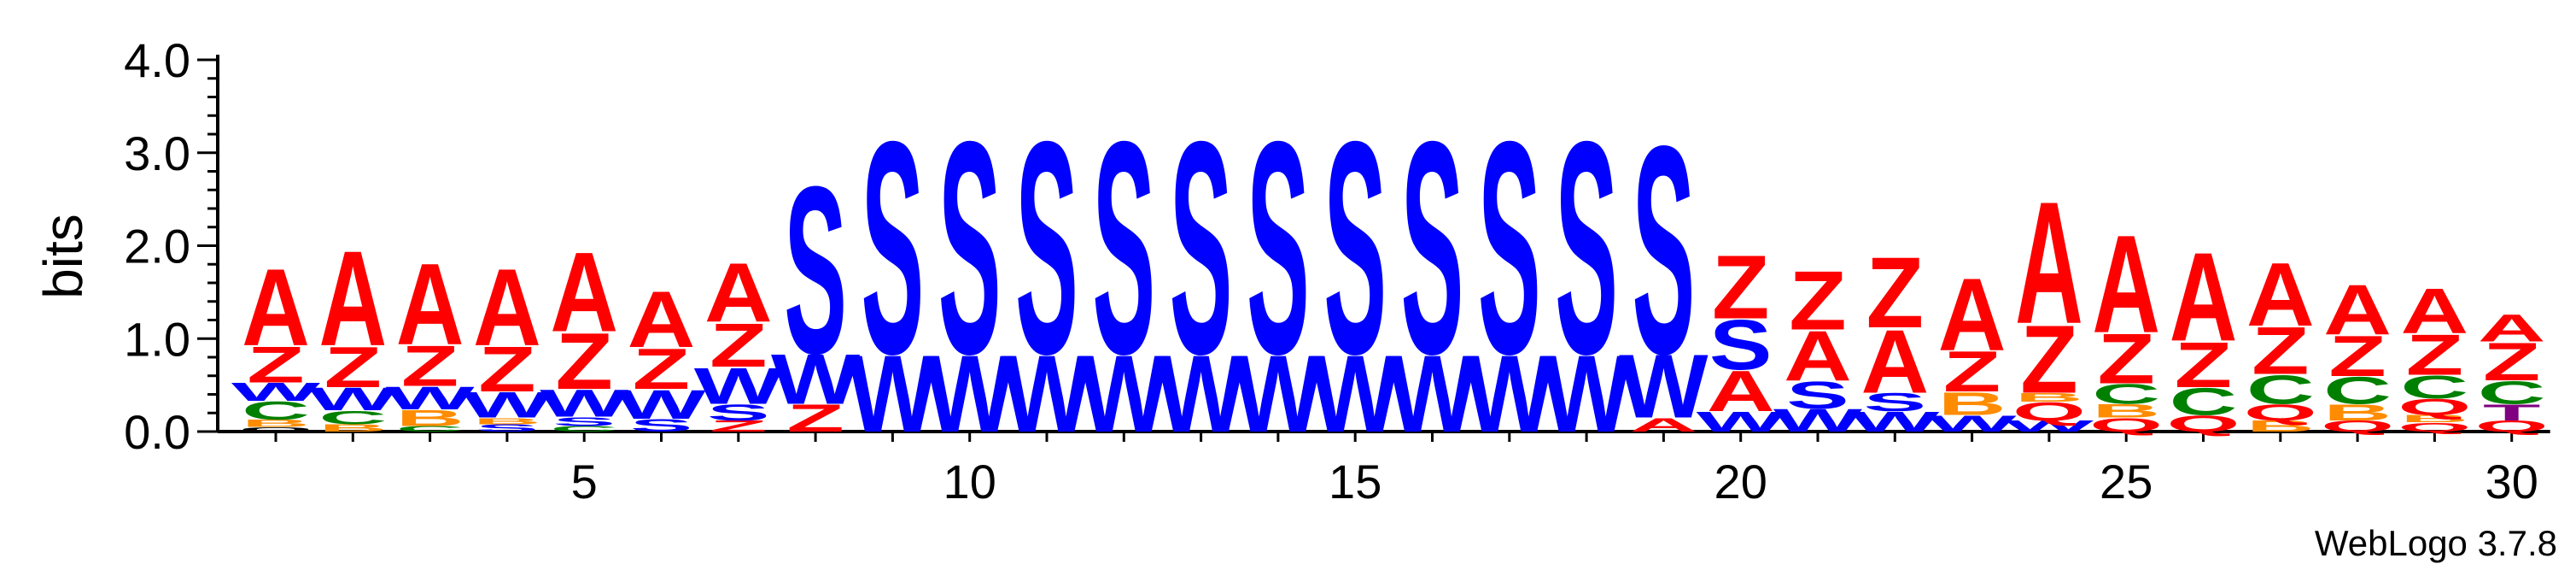 The image size is (2576, 570). I want to click on logo-letter-O: O, so click(276, 429).